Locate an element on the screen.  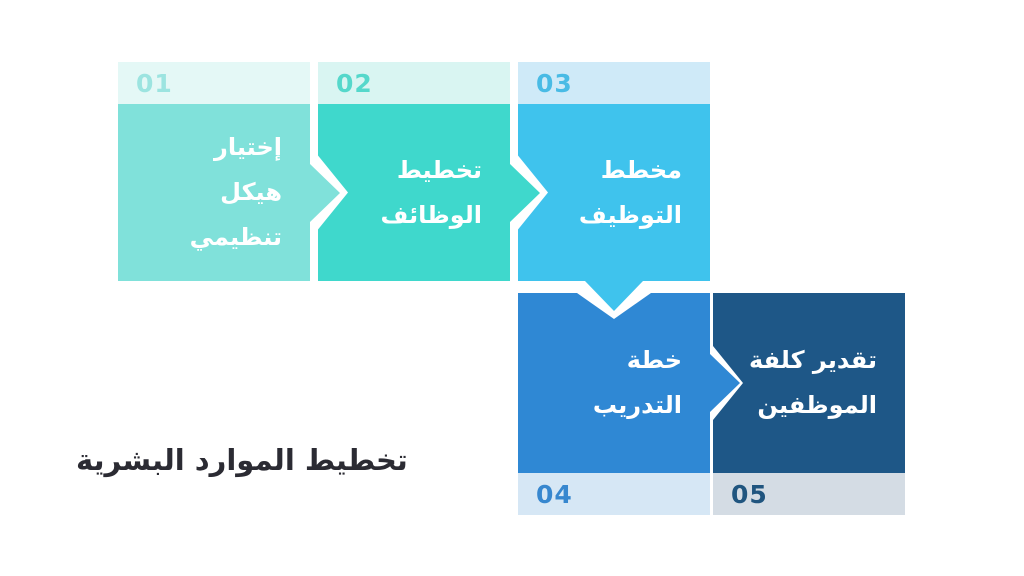
step-02-body: تخطيط الوظائف is located at coordinates (414, 192).